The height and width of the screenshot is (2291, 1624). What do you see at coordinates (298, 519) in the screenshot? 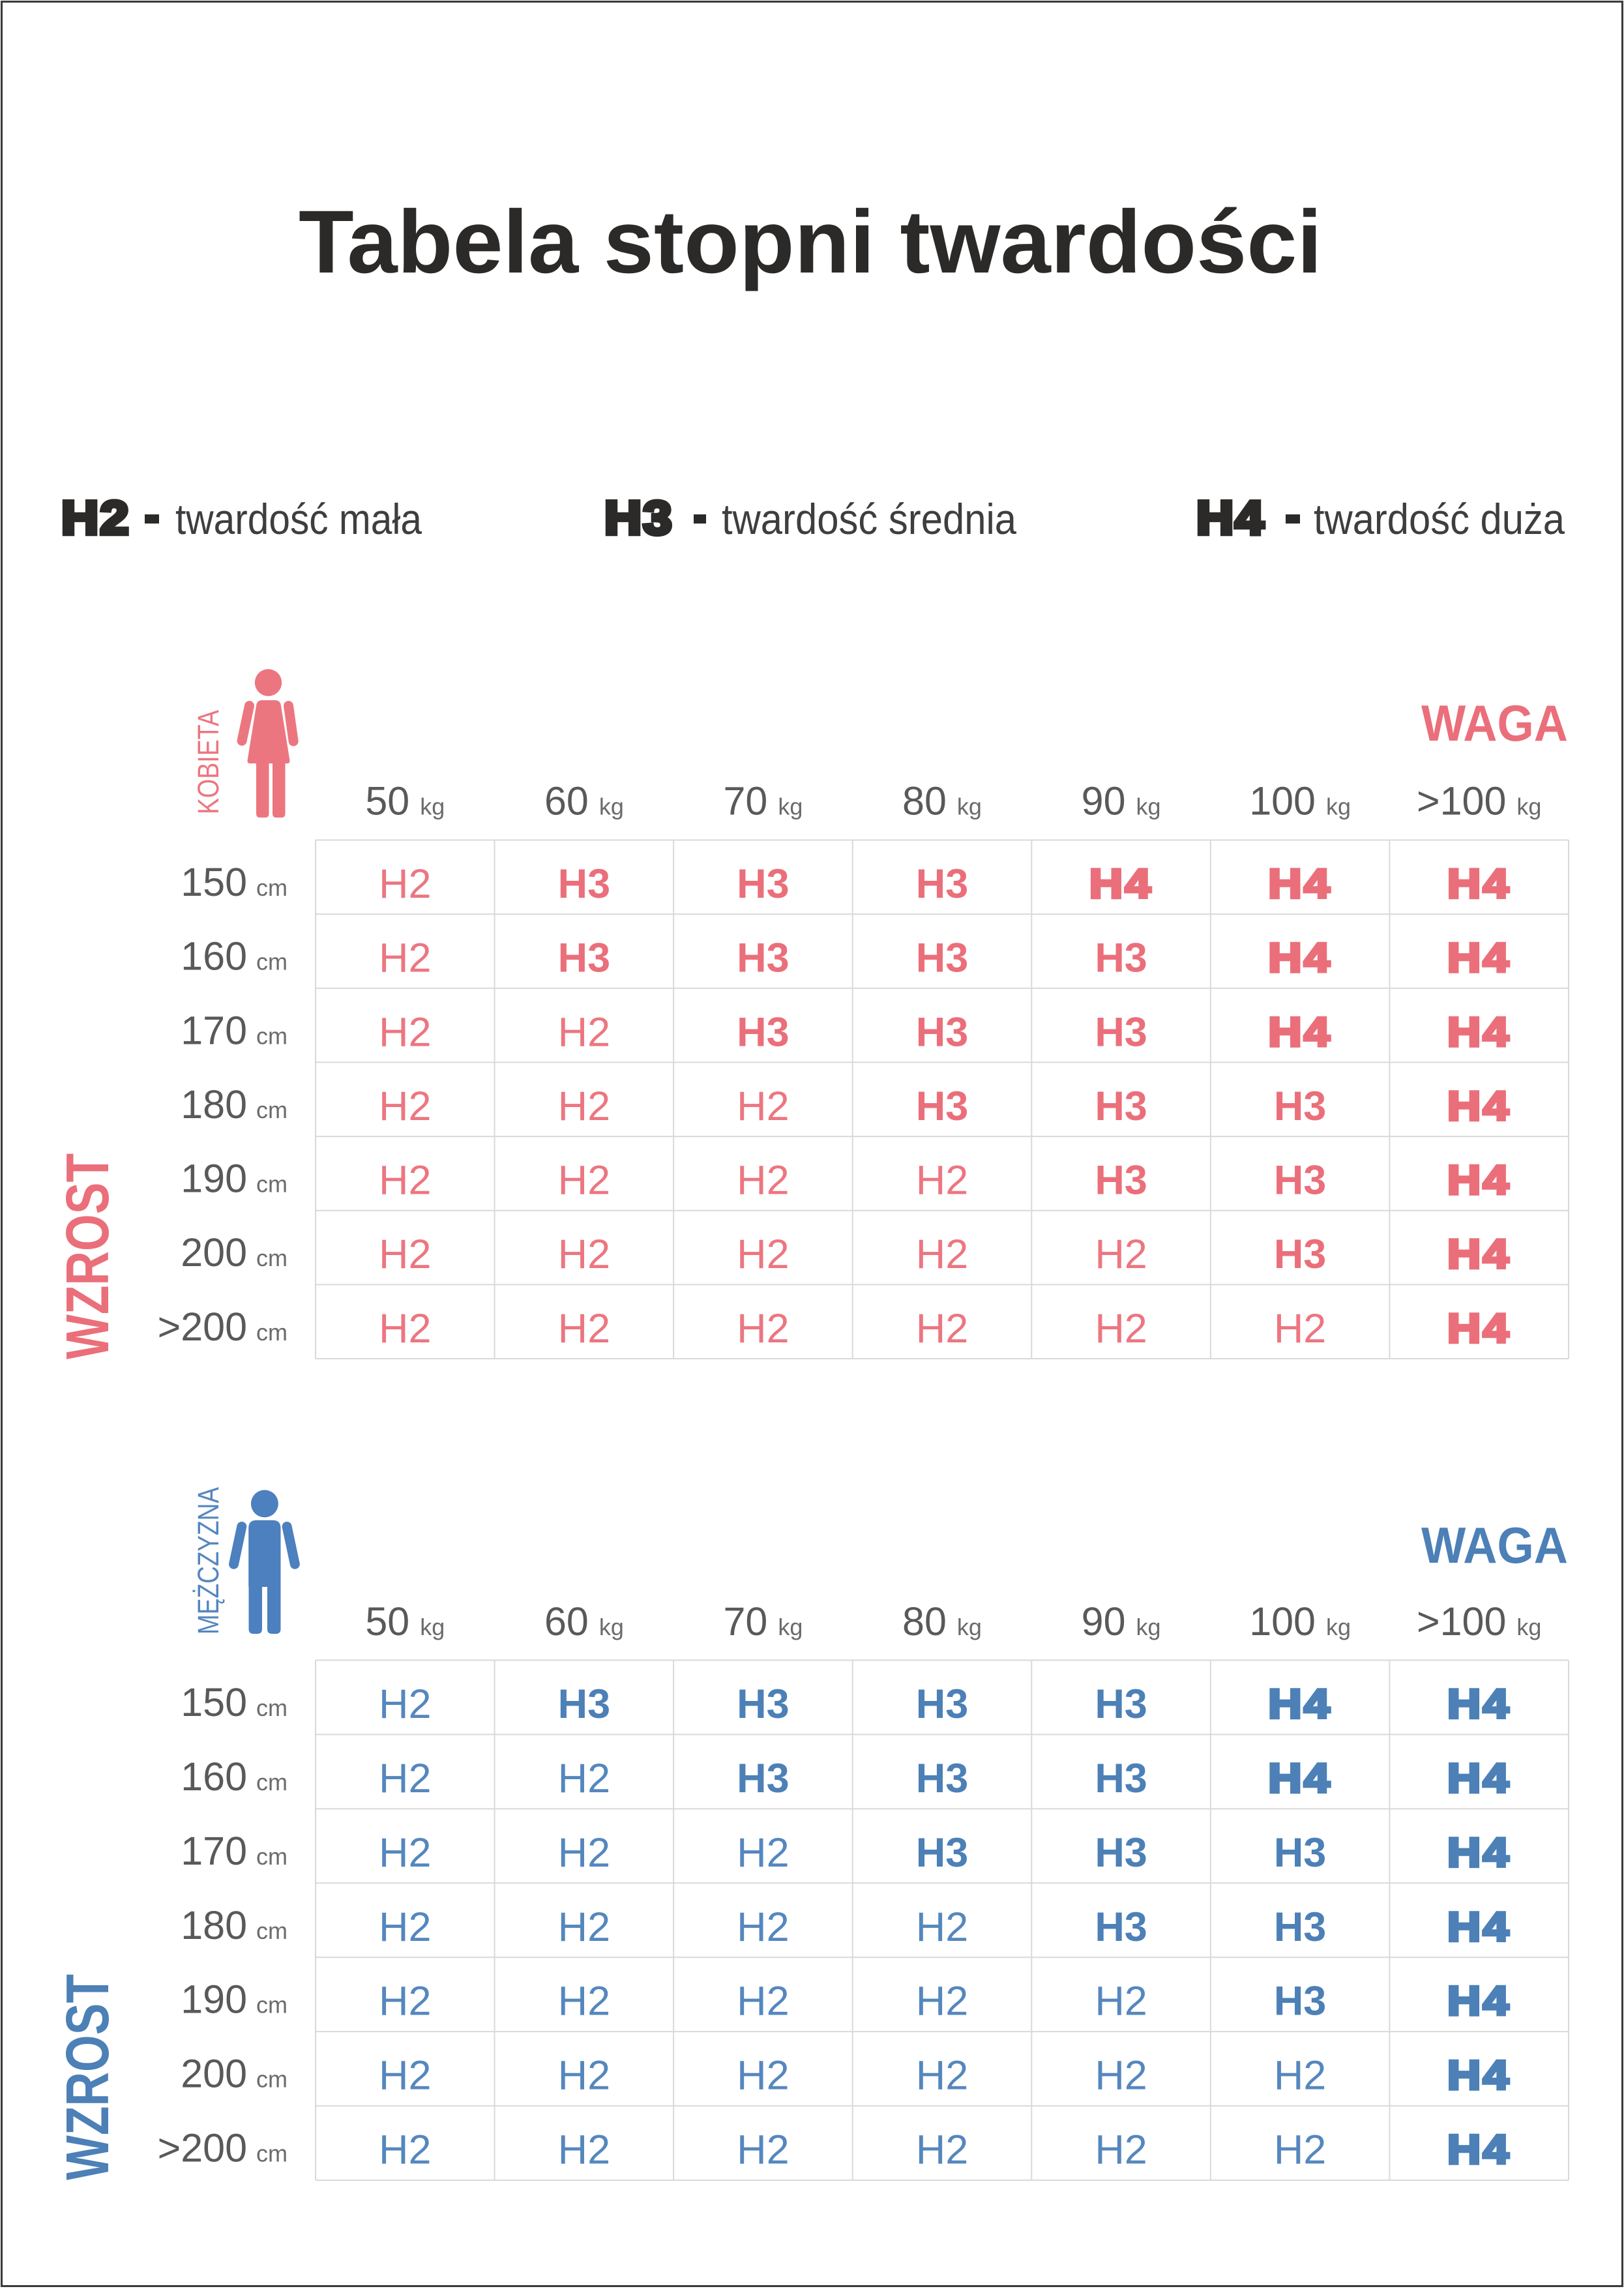
I see `svg-text: twardość mała` at bounding box center [298, 519].